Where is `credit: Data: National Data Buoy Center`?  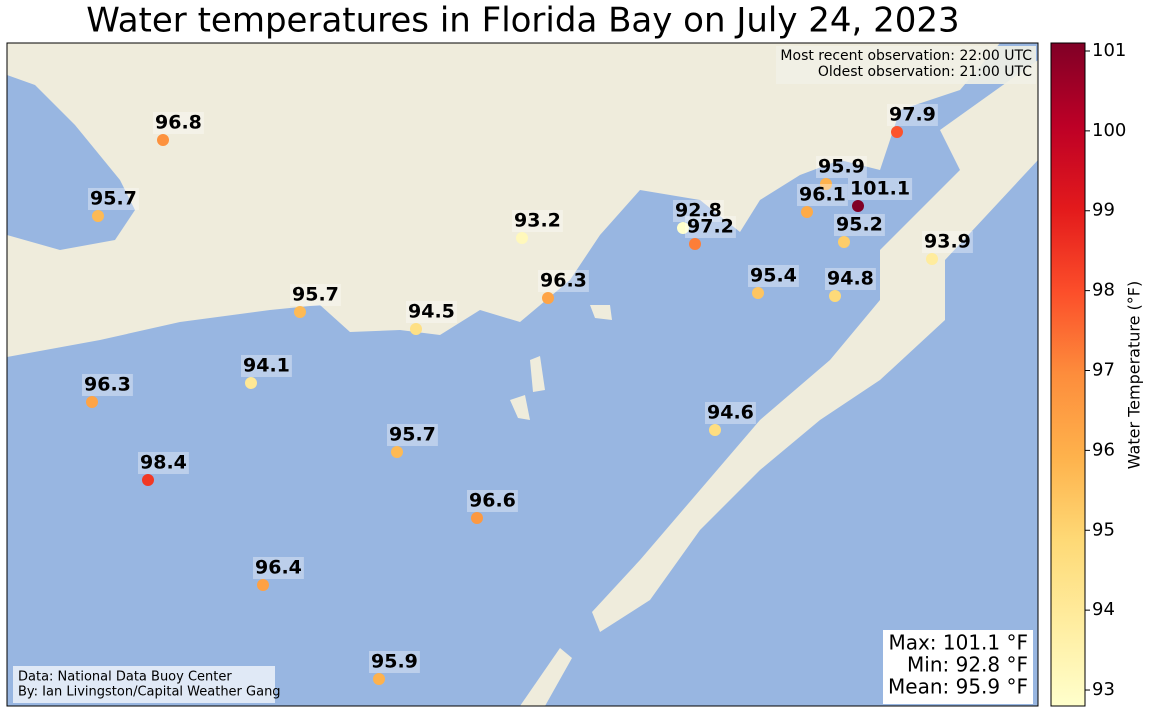
credit: Data: National Data Buoy Center is located at coordinates (125, 677).